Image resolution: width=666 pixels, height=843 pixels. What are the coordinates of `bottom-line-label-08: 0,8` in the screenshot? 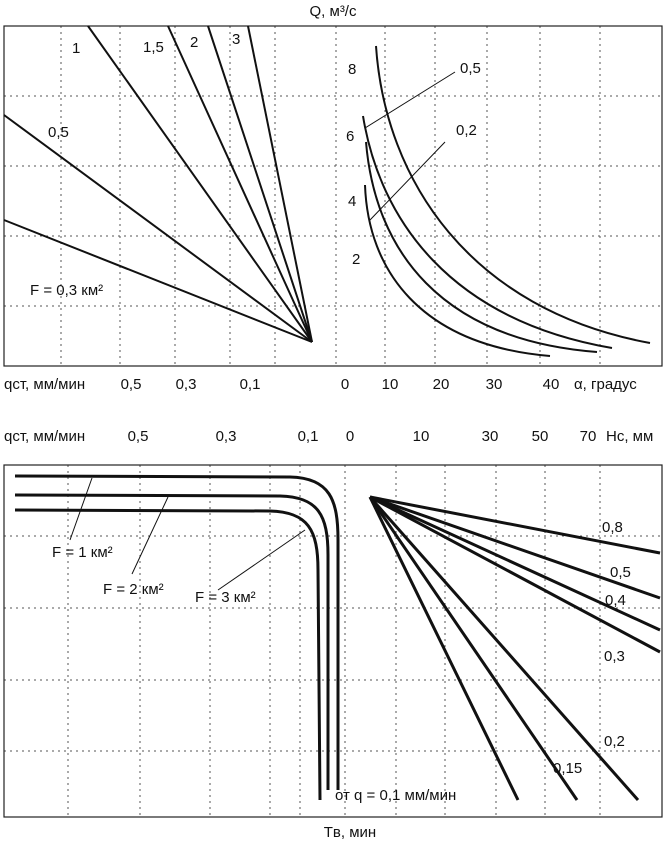 It's located at (612, 527).